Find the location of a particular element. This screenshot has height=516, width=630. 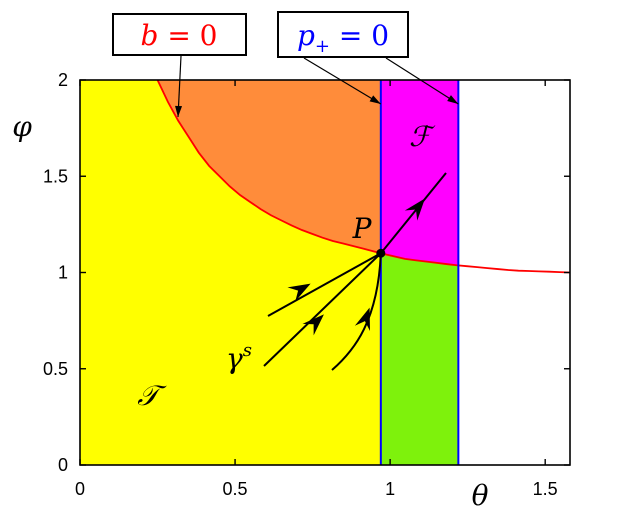

y-tick-label: 1.5 is located at coordinates (55, 176).